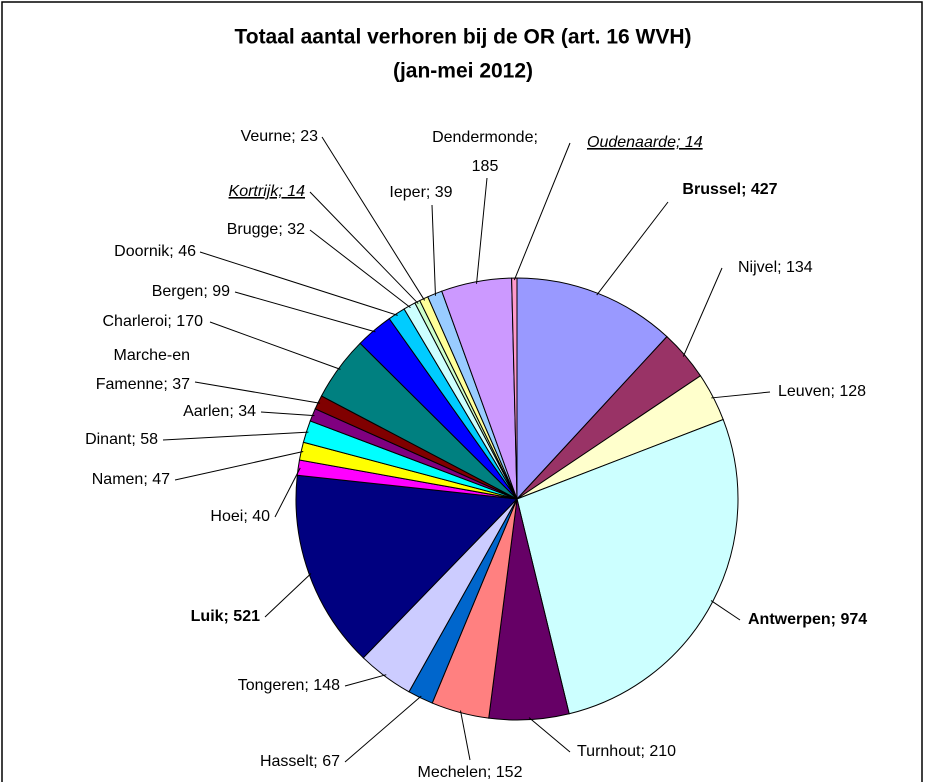 Image resolution: width=925 pixels, height=782 pixels. I want to click on label-line: Famenne; 37, so click(143, 384).